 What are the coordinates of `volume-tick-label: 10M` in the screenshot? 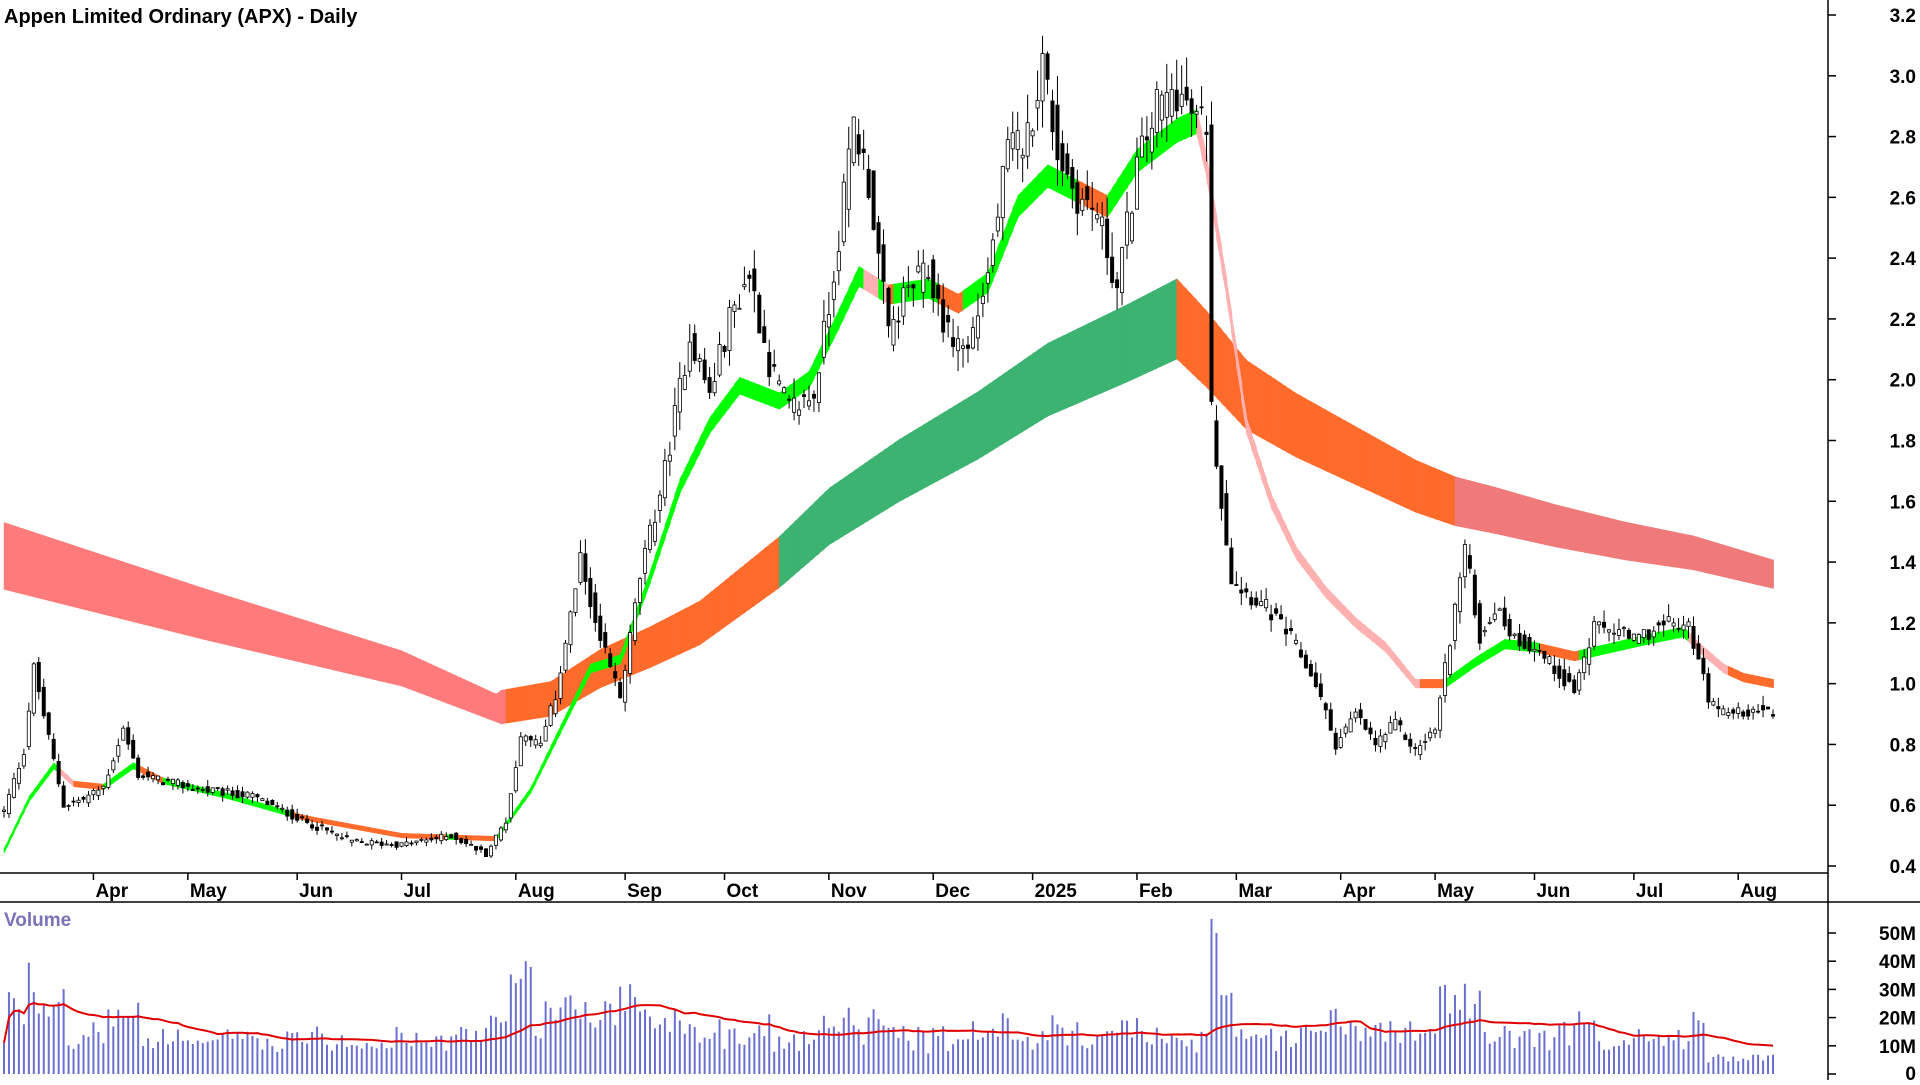 It's located at (1897, 1047).